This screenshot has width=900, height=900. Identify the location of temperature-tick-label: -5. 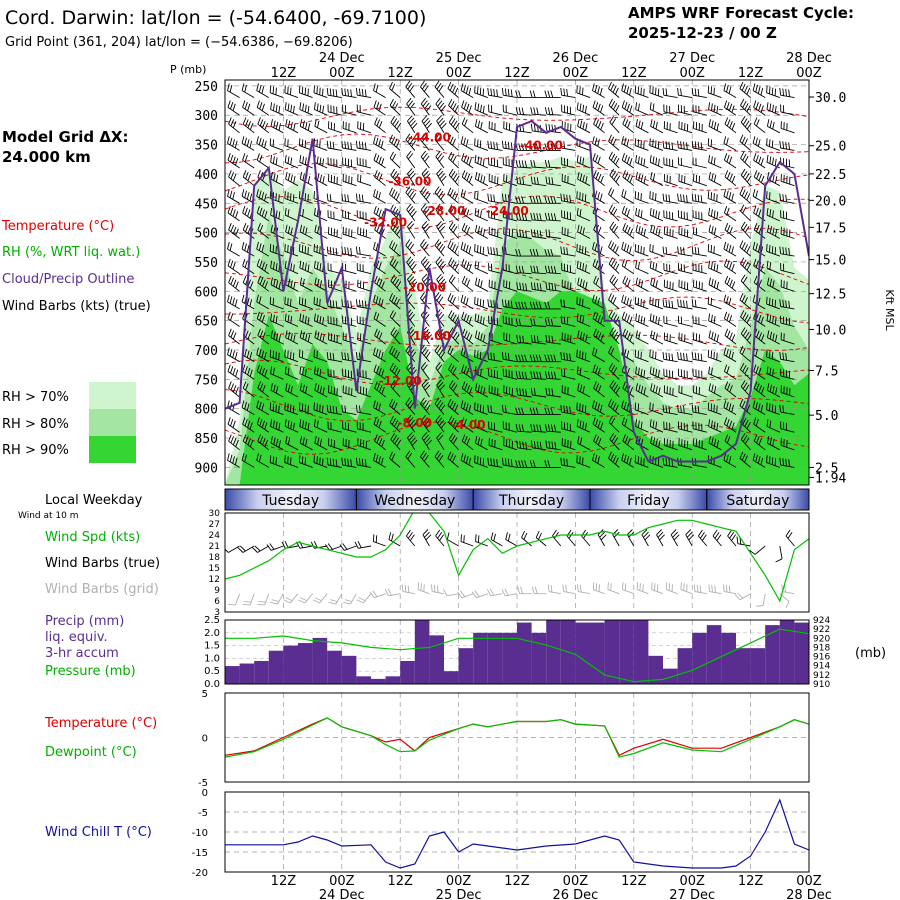
(203, 783).